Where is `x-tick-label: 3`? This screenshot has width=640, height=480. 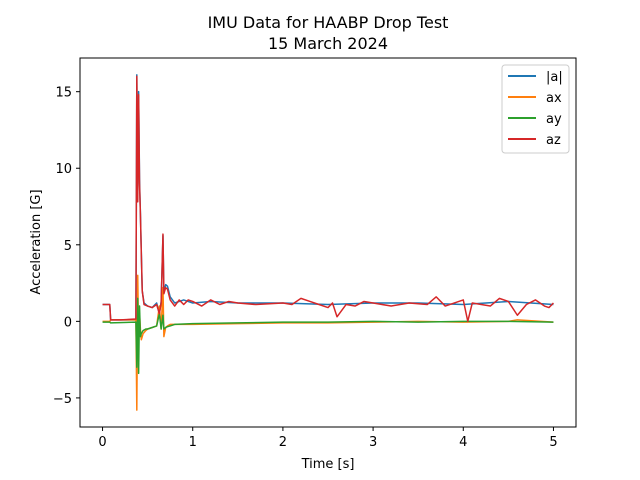 x-tick-label: 3 is located at coordinates (373, 442).